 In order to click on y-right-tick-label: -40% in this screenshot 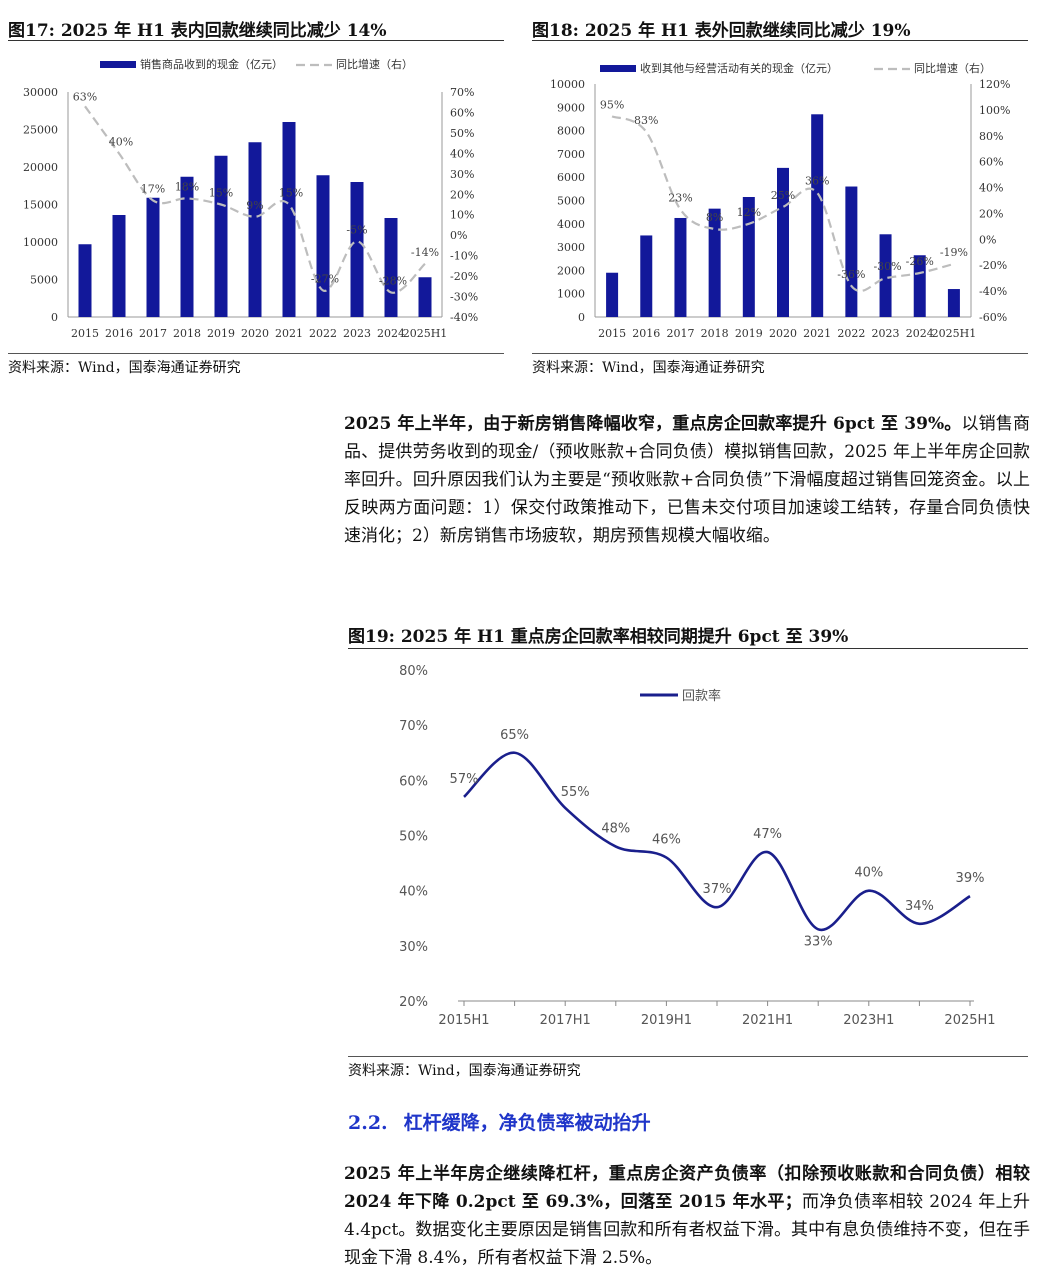, I will do `click(464, 317)`.